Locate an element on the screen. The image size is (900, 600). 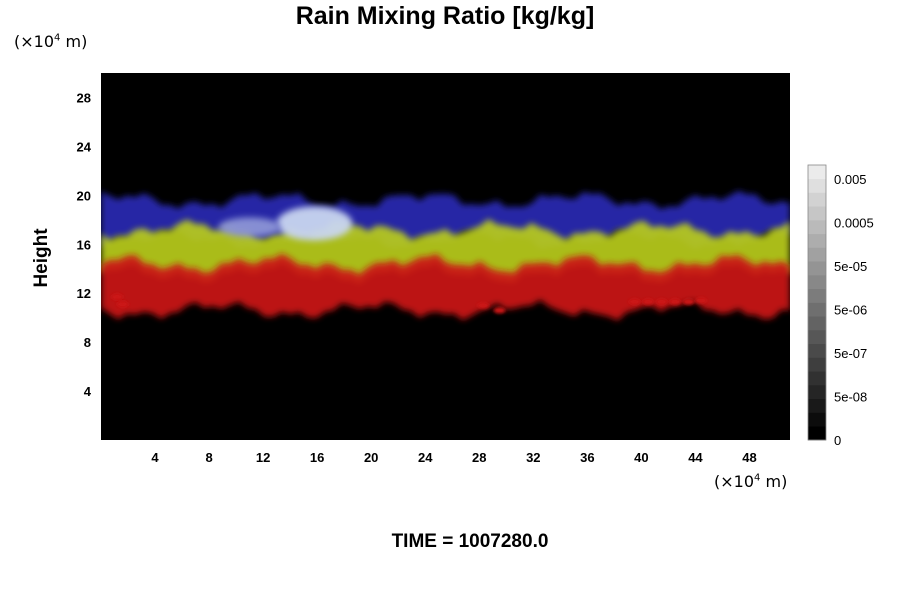
y-tick-label: 16 is located at coordinates (84, 244).